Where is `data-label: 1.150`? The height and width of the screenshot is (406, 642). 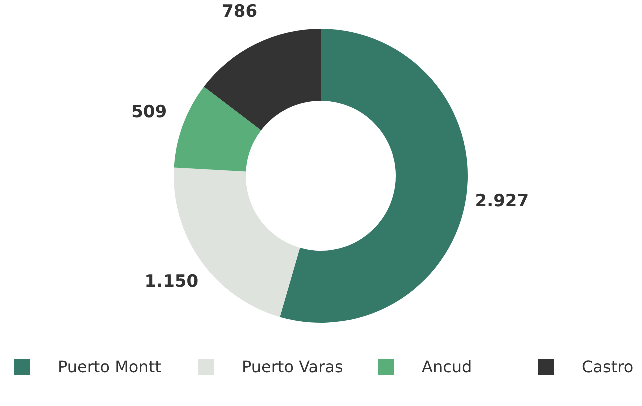
data-label: 1.150 is located at coordinates (171, 282).